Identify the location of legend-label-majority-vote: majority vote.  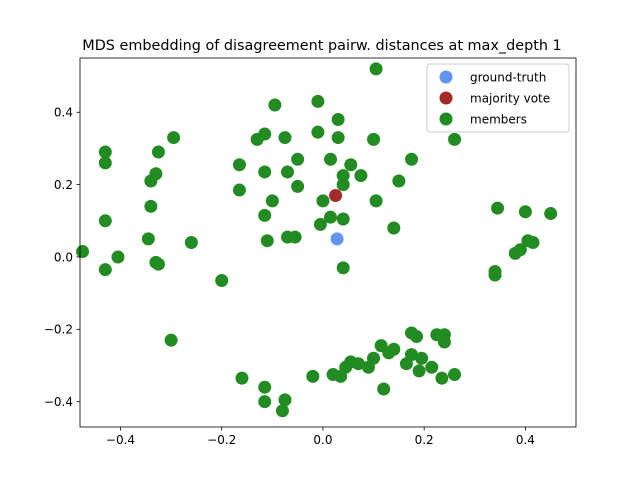
(510, 99).